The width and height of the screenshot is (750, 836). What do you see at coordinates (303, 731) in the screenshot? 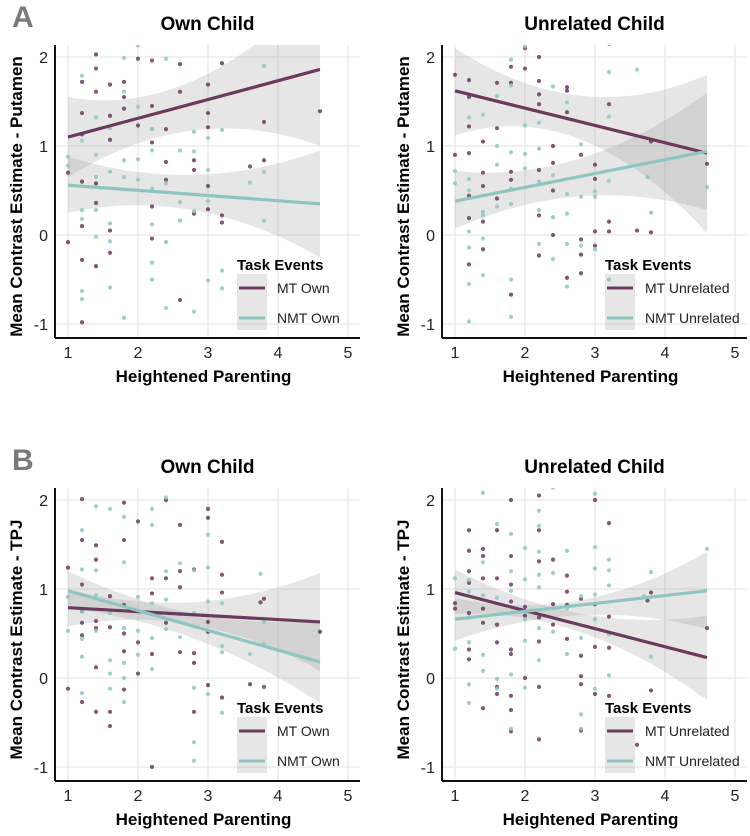
I see `legend-label-mt: MT Own` at bounding box center [303, 731].